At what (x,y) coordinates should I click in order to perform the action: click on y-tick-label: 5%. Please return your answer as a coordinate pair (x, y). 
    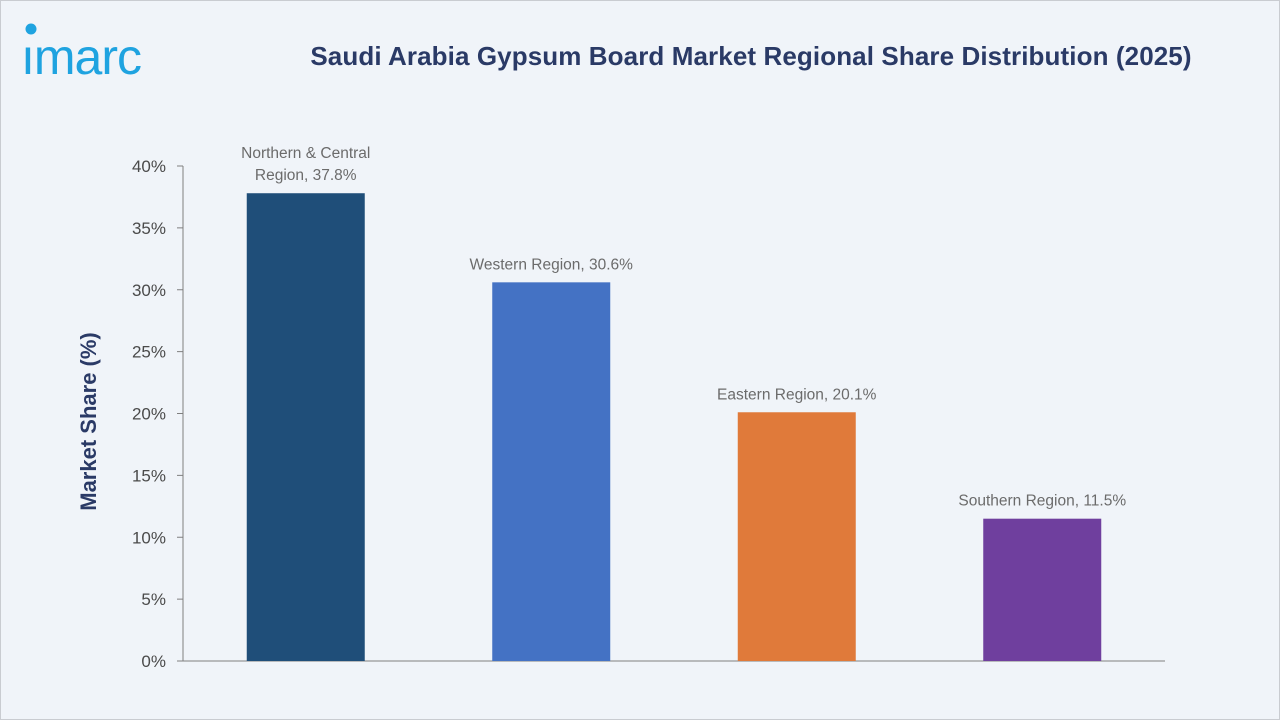
    Looking at the image, I should click on (153, 599).